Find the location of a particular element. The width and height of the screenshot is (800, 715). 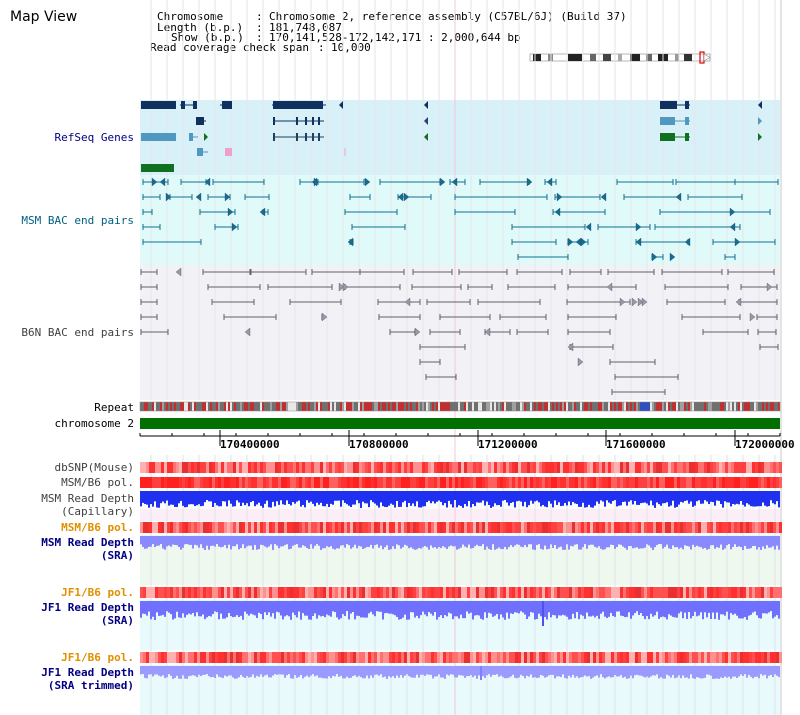

b6n-bac-label: B6N BAC end pairs is located at coordinates (77, 332).